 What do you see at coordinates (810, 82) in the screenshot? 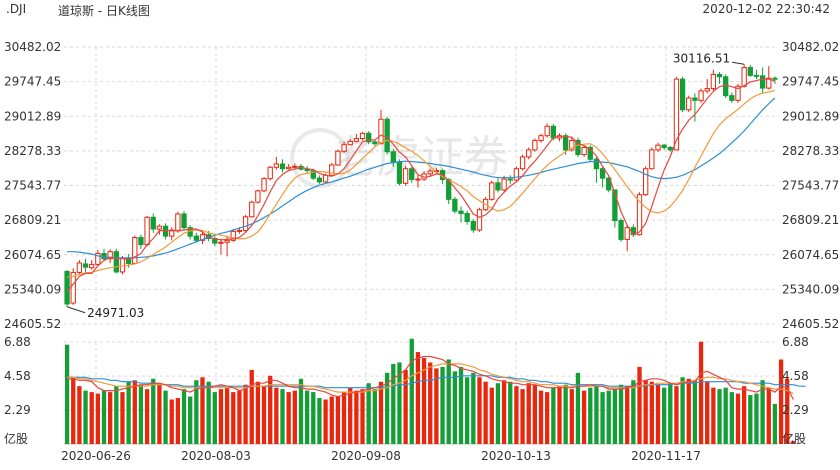
I see `price-tick-right: 29747.45` at bounding box center [810, 82].